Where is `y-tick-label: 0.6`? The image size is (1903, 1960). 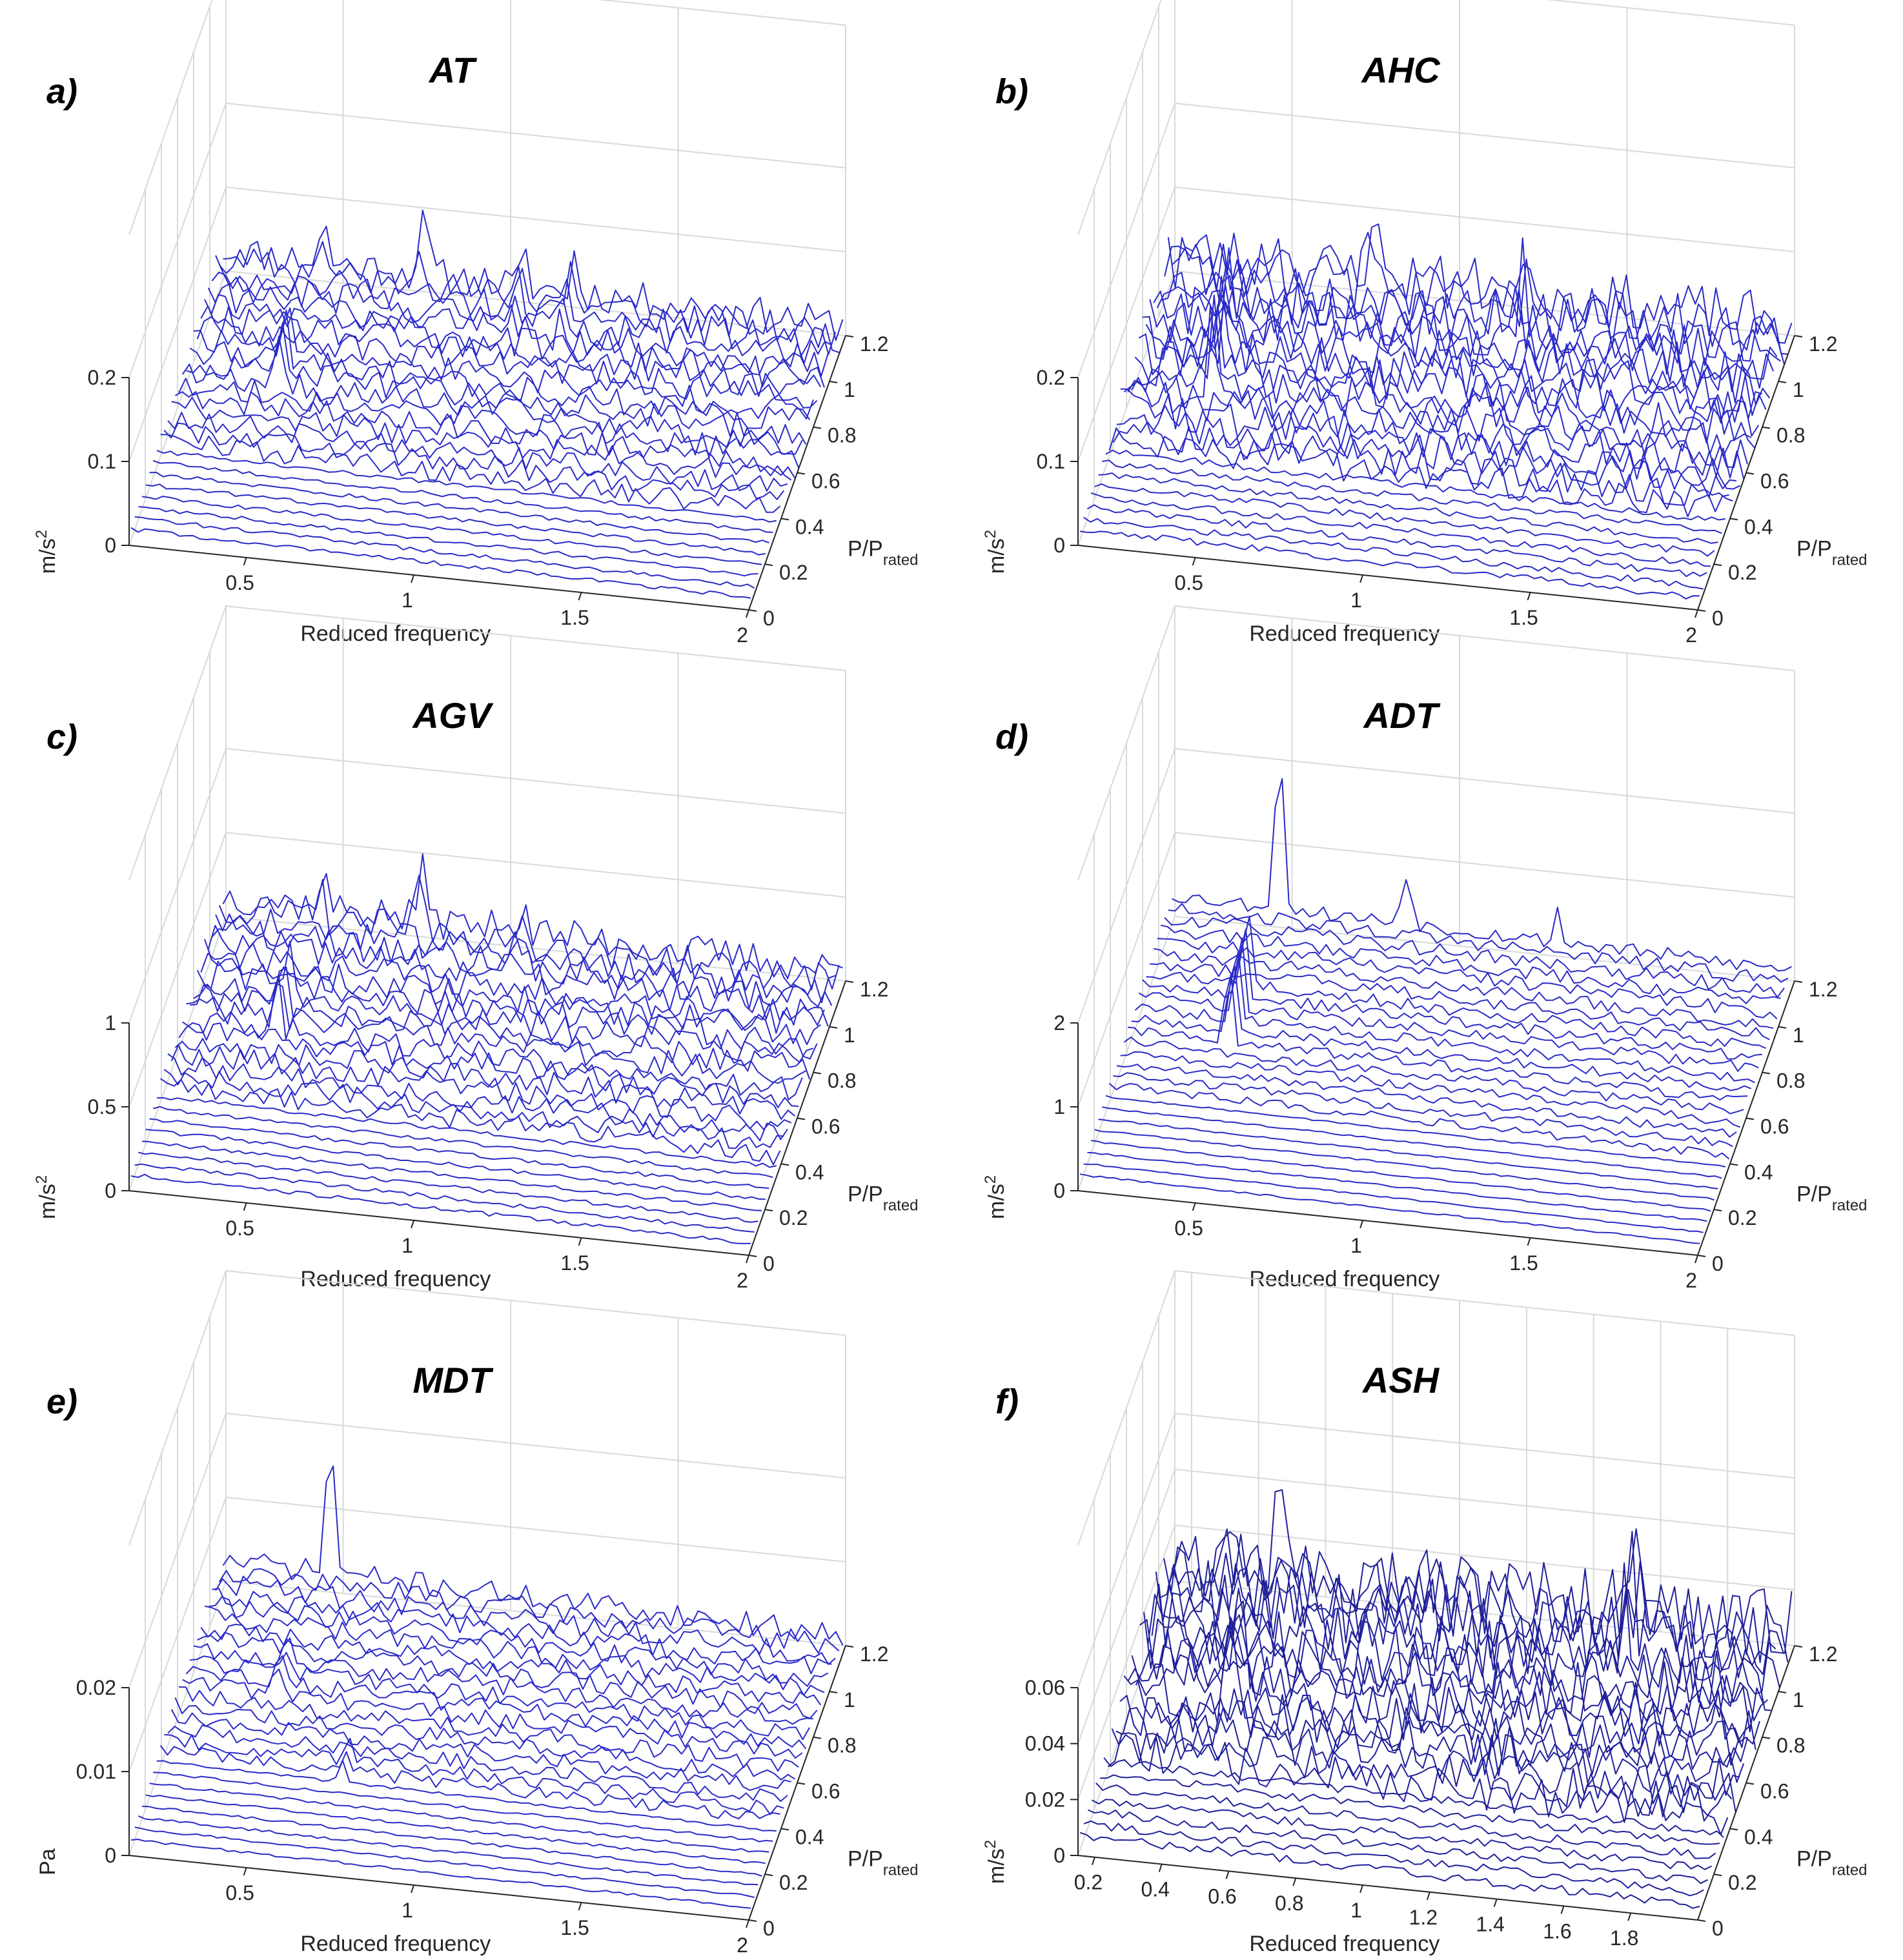 y-tick-label: 0.6 is located at coordinates (825, 1126).